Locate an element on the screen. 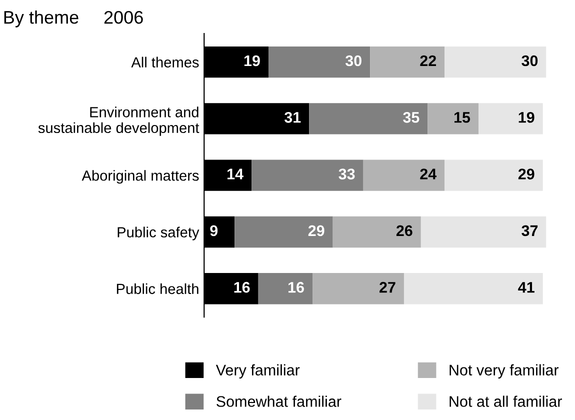 The width and height of the screenshot is (575, 420). legend-label: Somewhat familiar is located at coordinates (279, 401).